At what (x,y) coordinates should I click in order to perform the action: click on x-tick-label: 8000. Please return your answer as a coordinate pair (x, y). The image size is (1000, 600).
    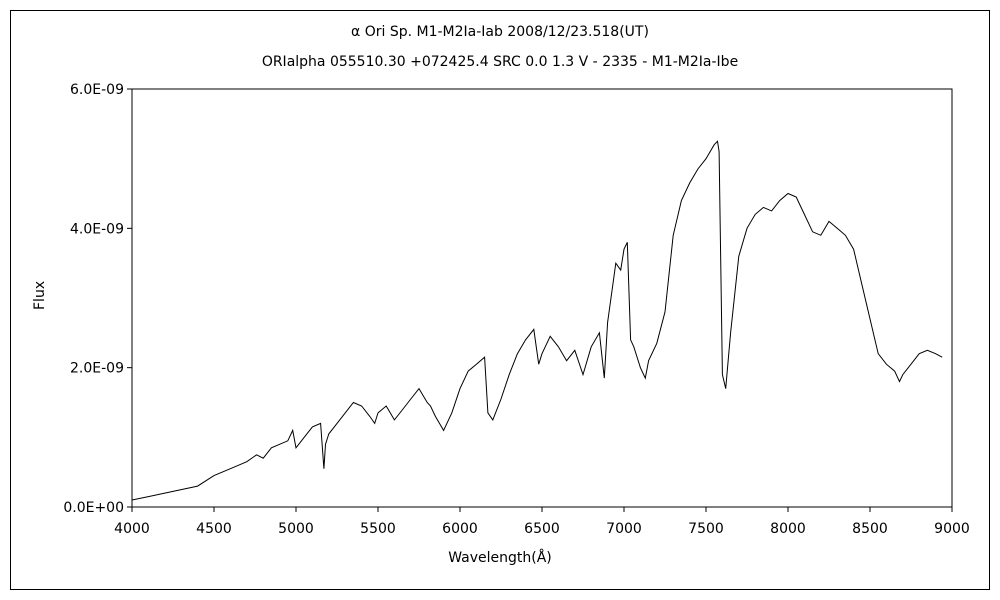
    Looking at the image, I should click on (788, 529).